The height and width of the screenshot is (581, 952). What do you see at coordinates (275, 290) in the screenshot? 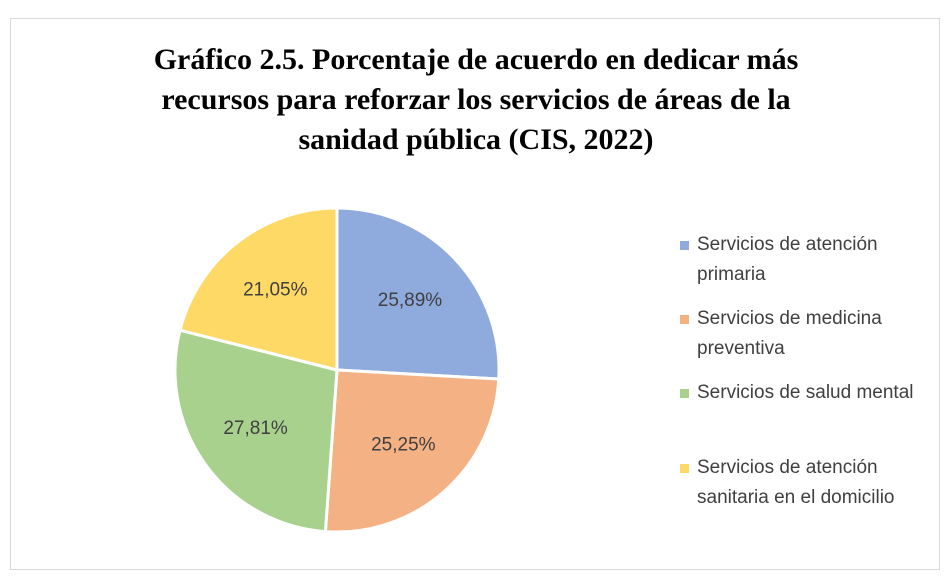
I see `data-label: 21,05%` at bounding box center [275, 290].